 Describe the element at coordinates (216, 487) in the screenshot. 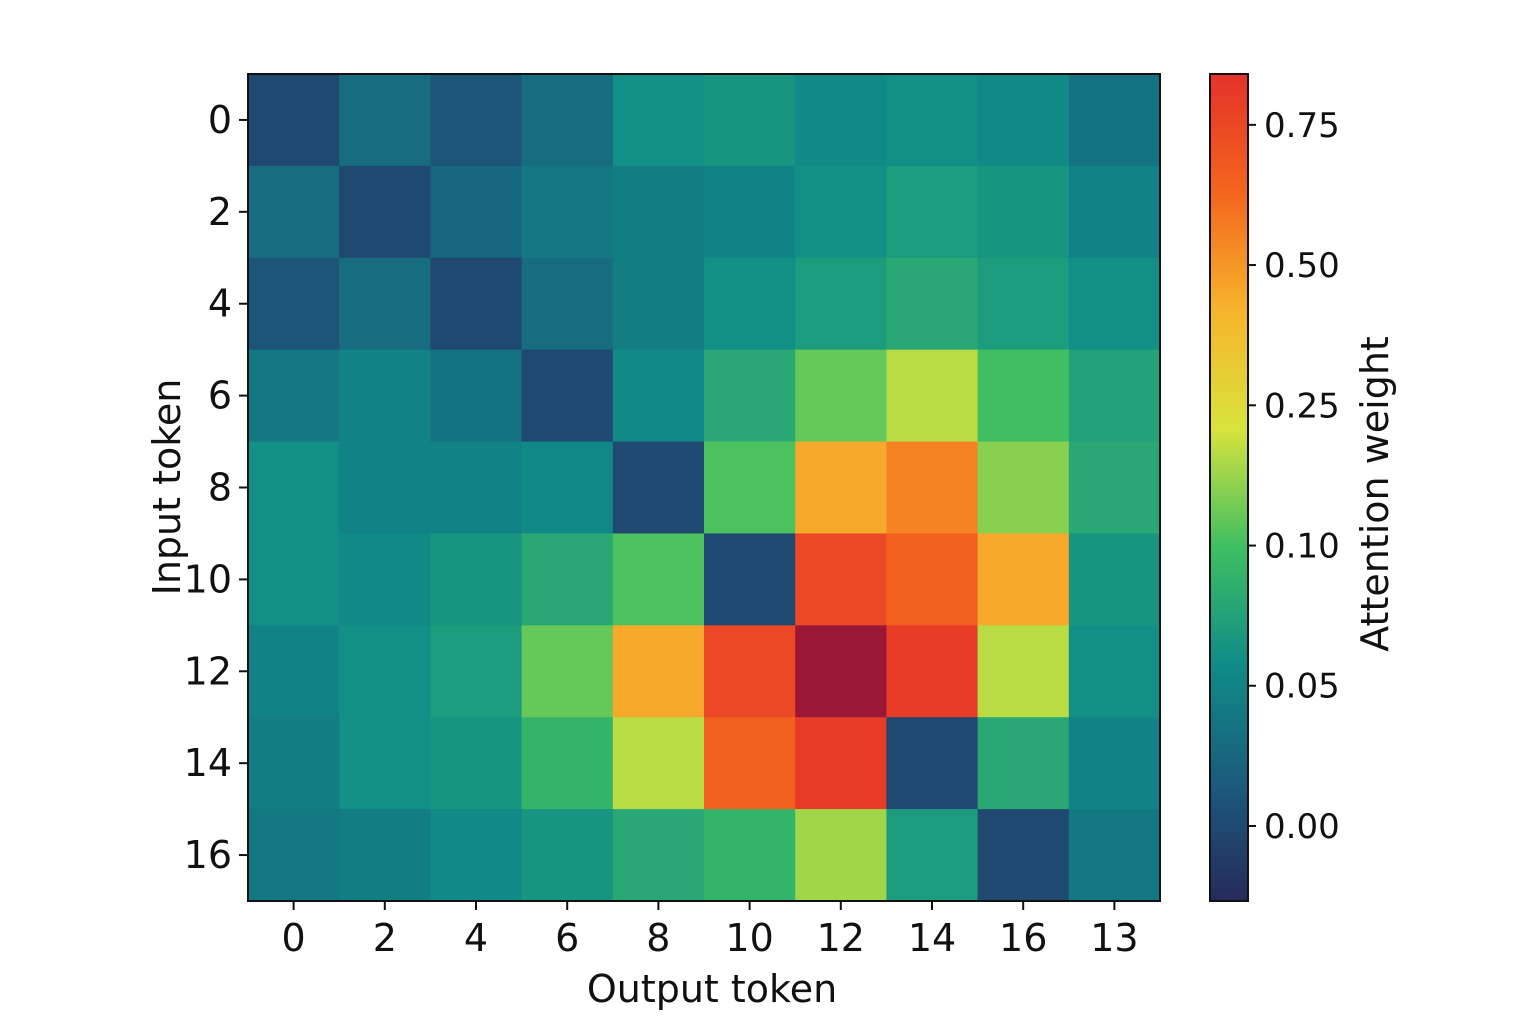

I see `y-axis-ticks: 0 2 4 6 8 10 12 14 16` at that location.